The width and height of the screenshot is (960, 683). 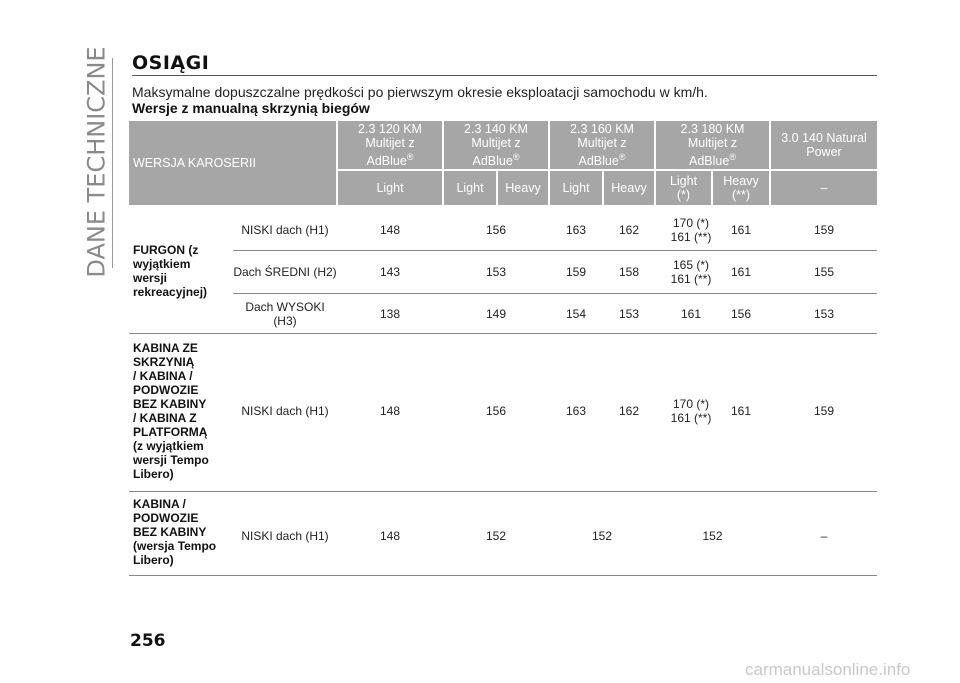 I want to click on subheader-cell: Heavy (**), so click(x=741, y=188).